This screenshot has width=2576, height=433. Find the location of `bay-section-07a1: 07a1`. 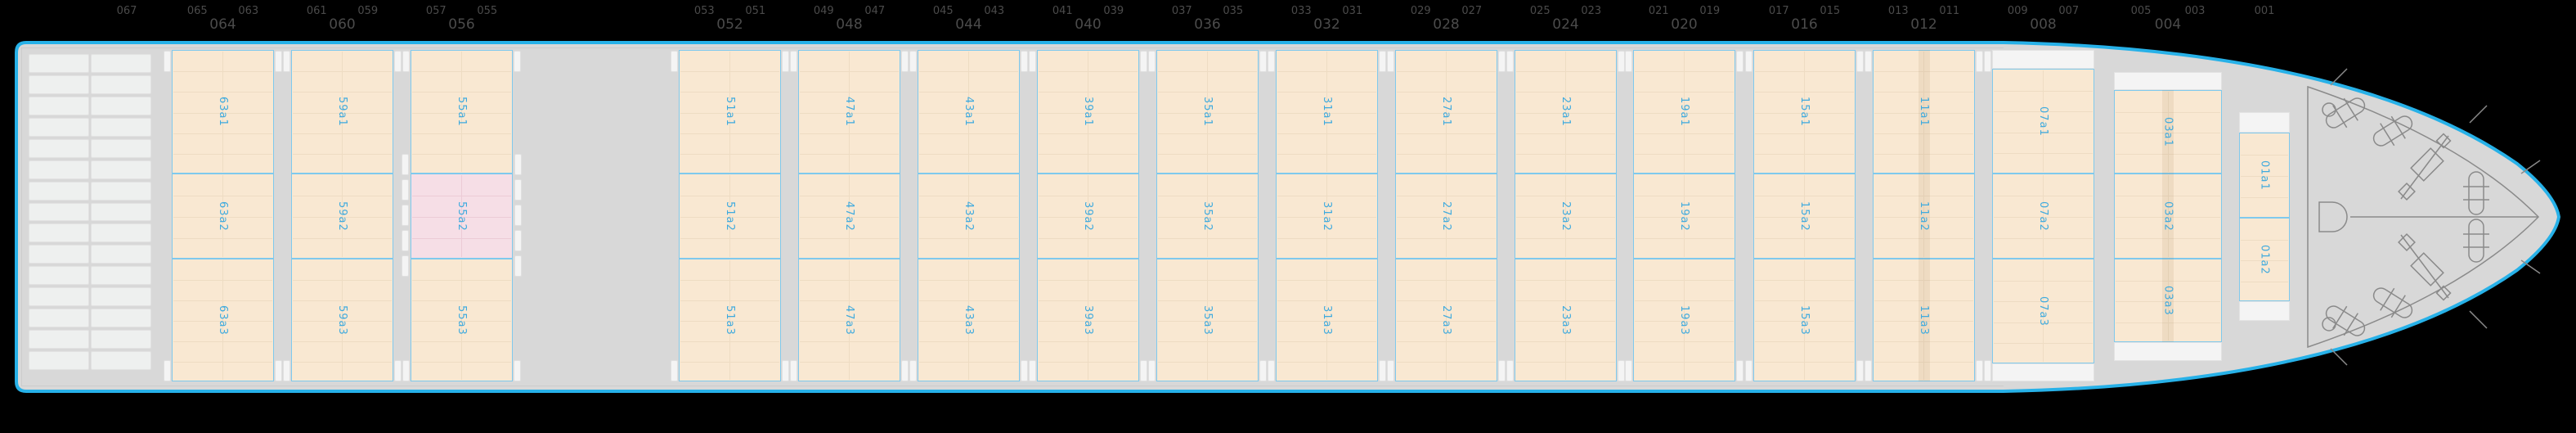

bay-section-07a1: 07a1 is located at coordinates (2043, 122).